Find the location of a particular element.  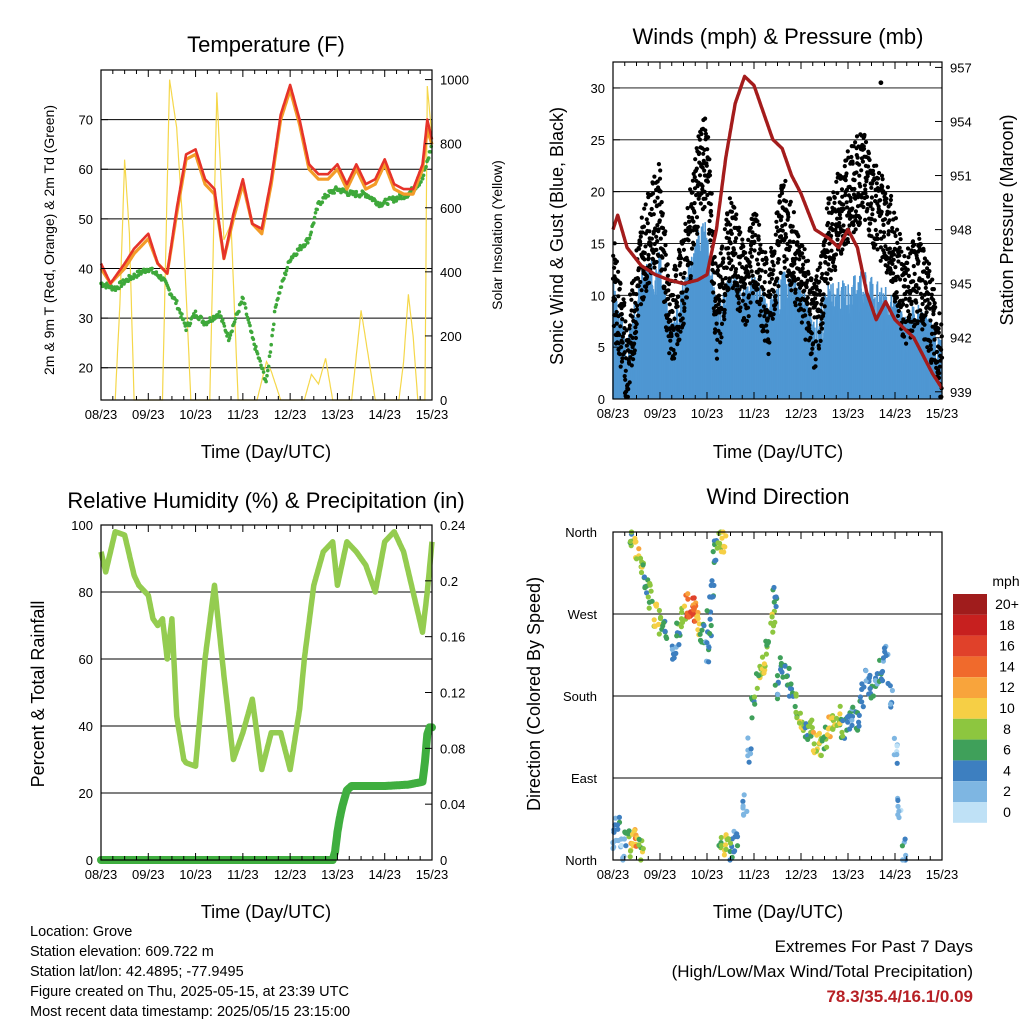

y-tick-label-left: 20 is located at coordinates (86, 368).